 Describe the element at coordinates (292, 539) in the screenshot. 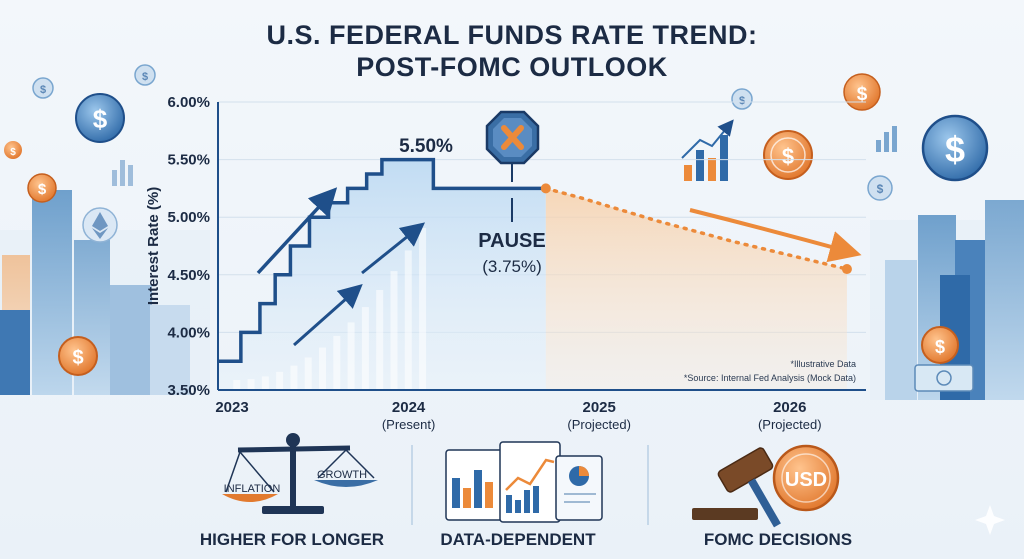

I see `bottom-label-higher-for-longer: HIGHER FOR LONGER` at that location.